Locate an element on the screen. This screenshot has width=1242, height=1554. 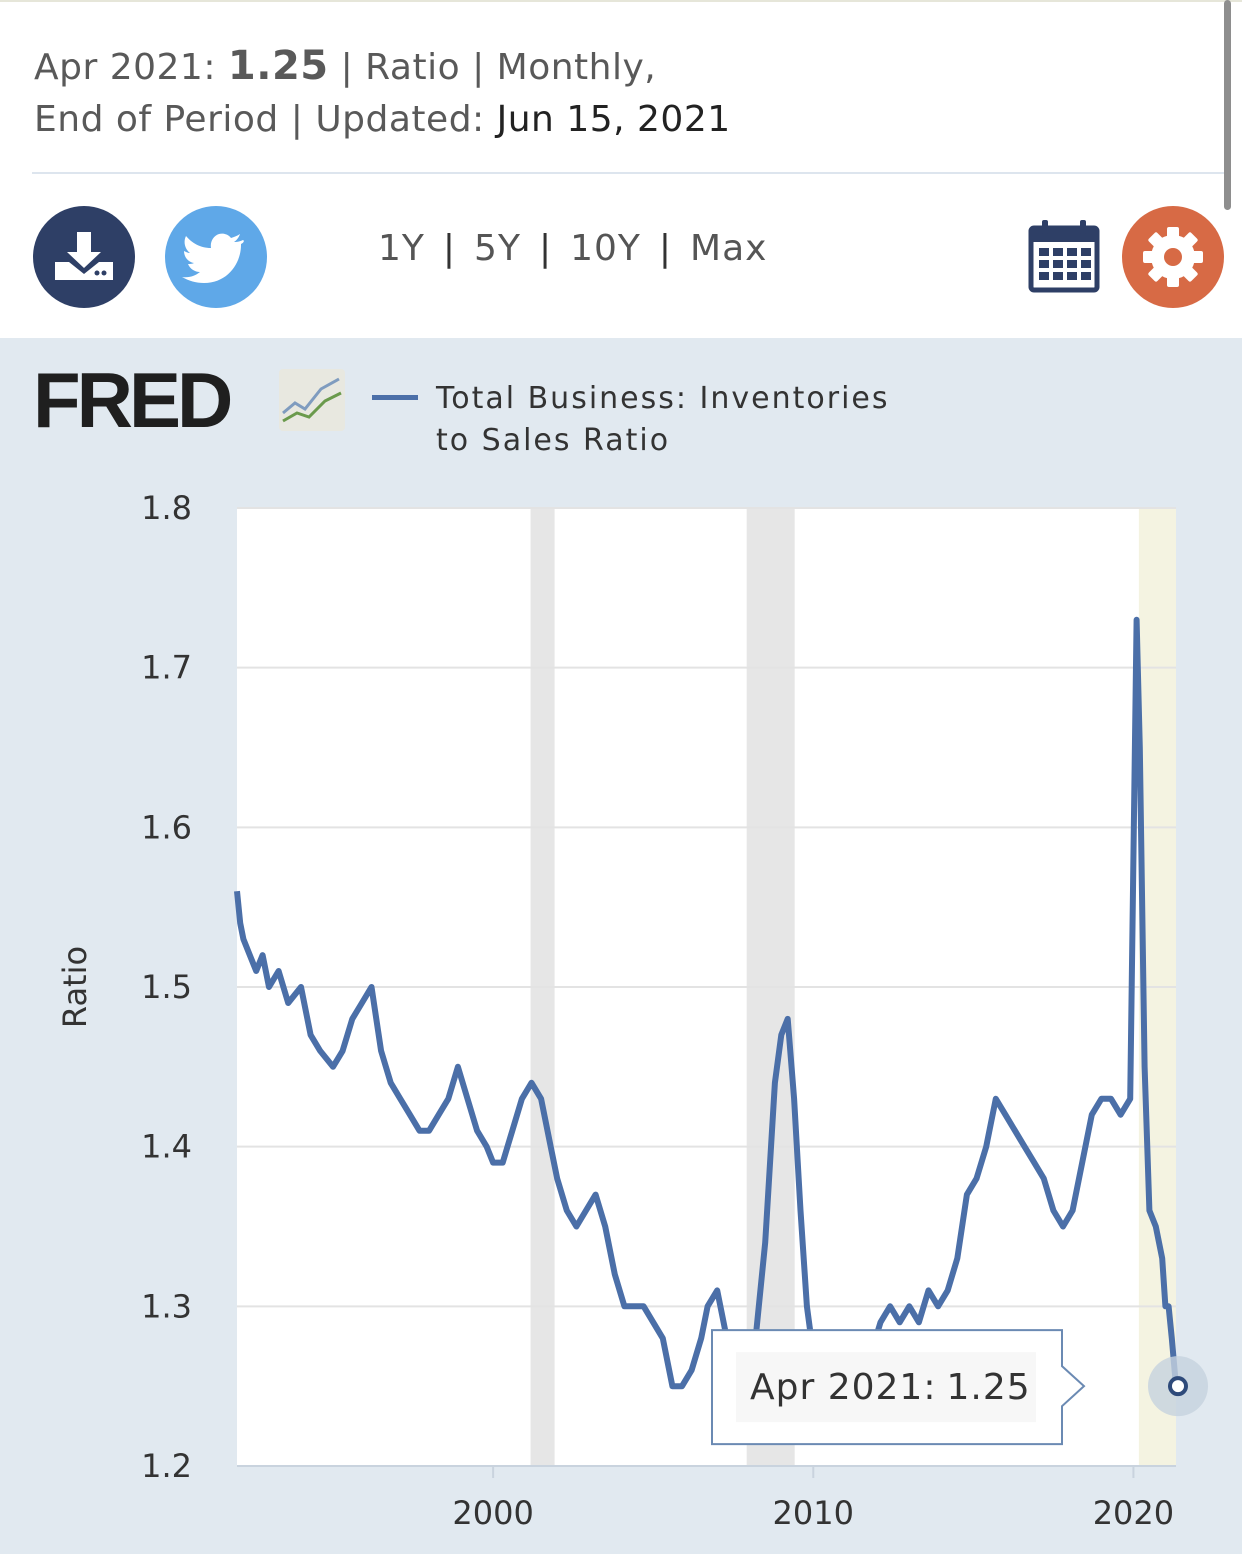
hover-point is located at coordinates (1178, 1386).